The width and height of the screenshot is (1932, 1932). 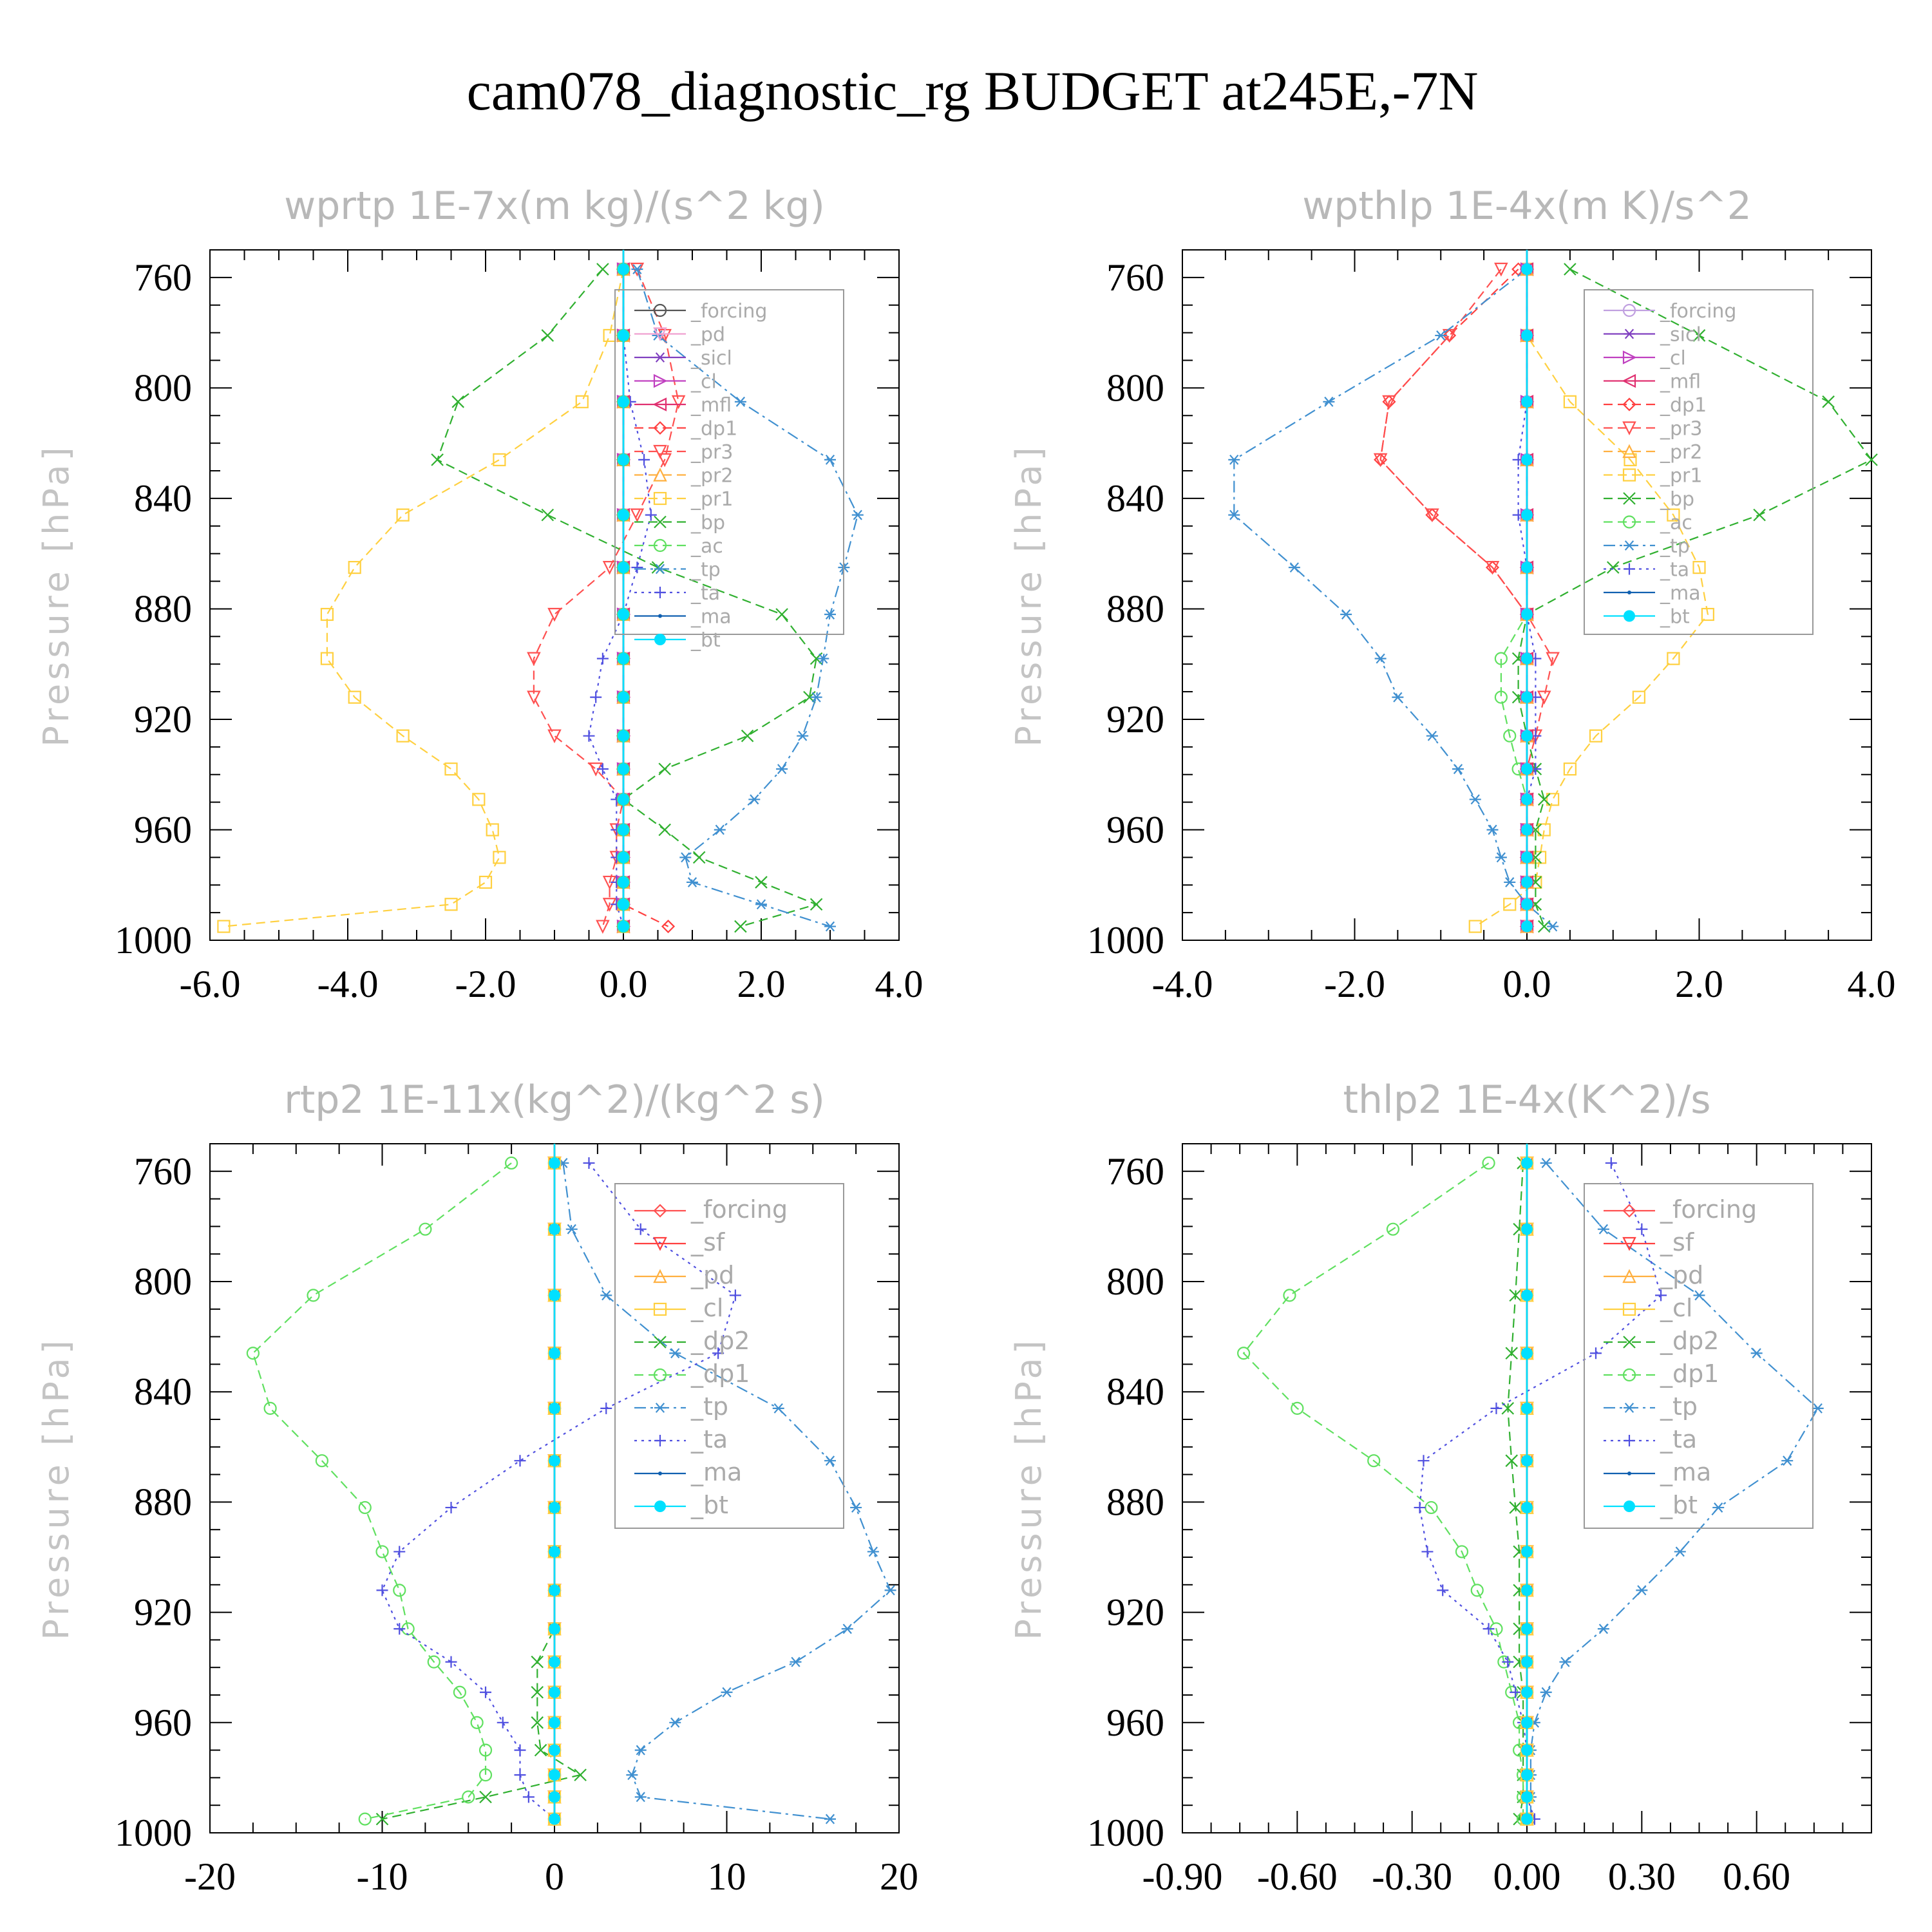 What do you see at coordinates (683, 405) in the screenshot?
I see `legend-item-mfl: _mfl` at bounding box center [683, 405].